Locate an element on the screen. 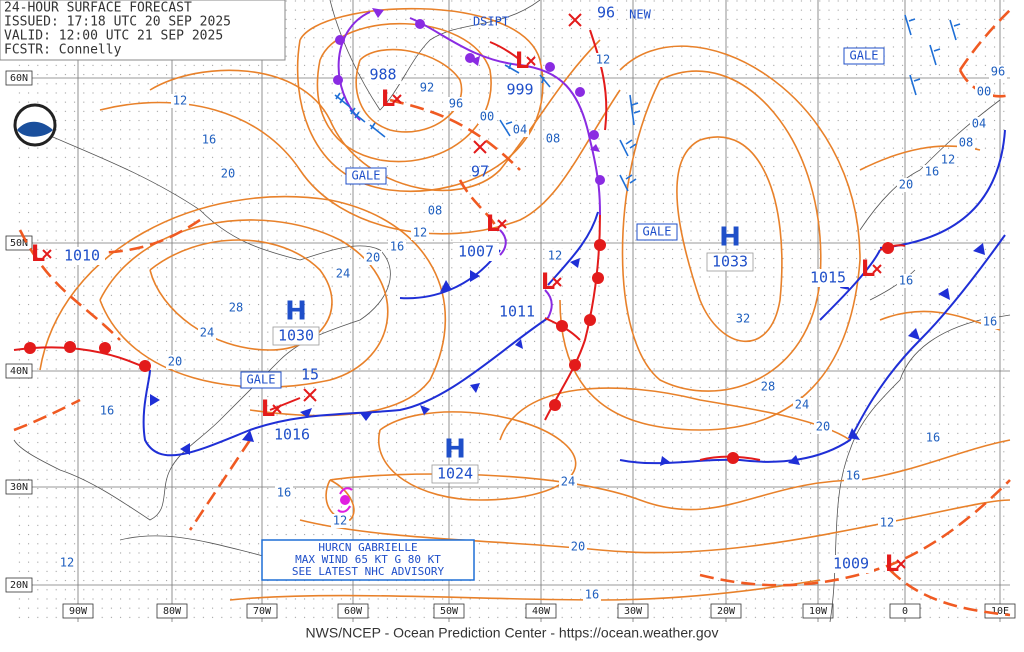 Image resolution: width=1024 pixels, height=652 pixels. isobar-label: 92 is located at coordinates (427, 88).